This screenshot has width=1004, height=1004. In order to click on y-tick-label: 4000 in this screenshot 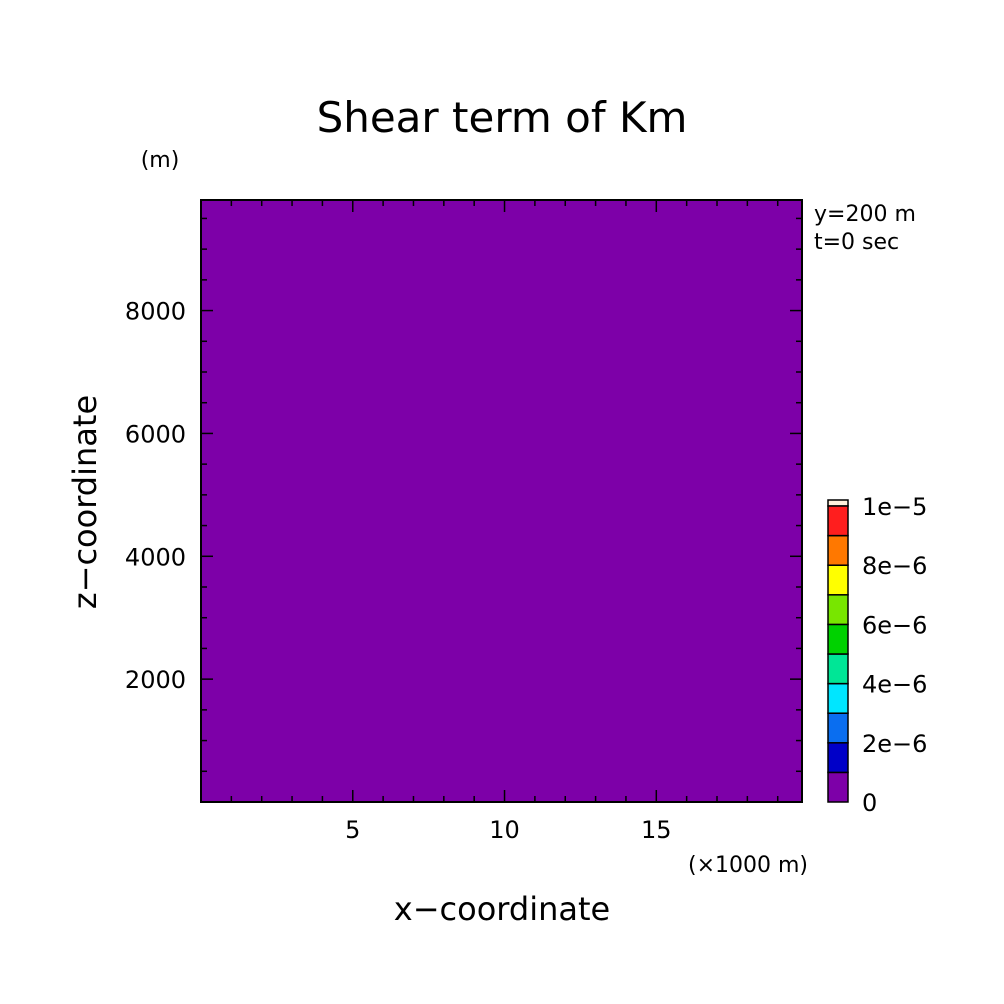, I will do `click(155, 557)`.